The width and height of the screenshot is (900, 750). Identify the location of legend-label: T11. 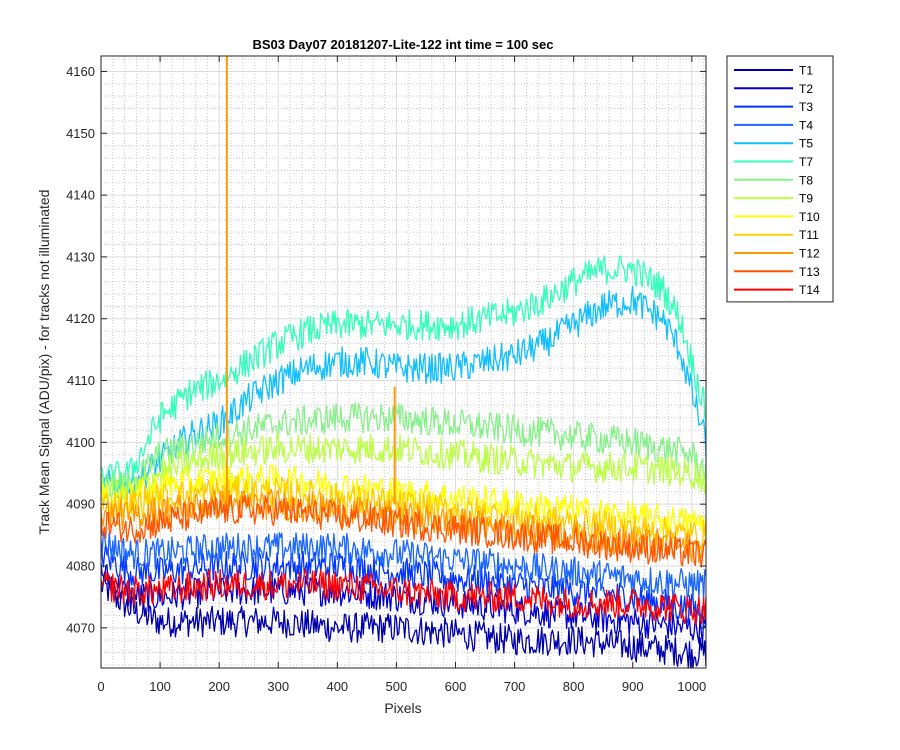
(809, 235).